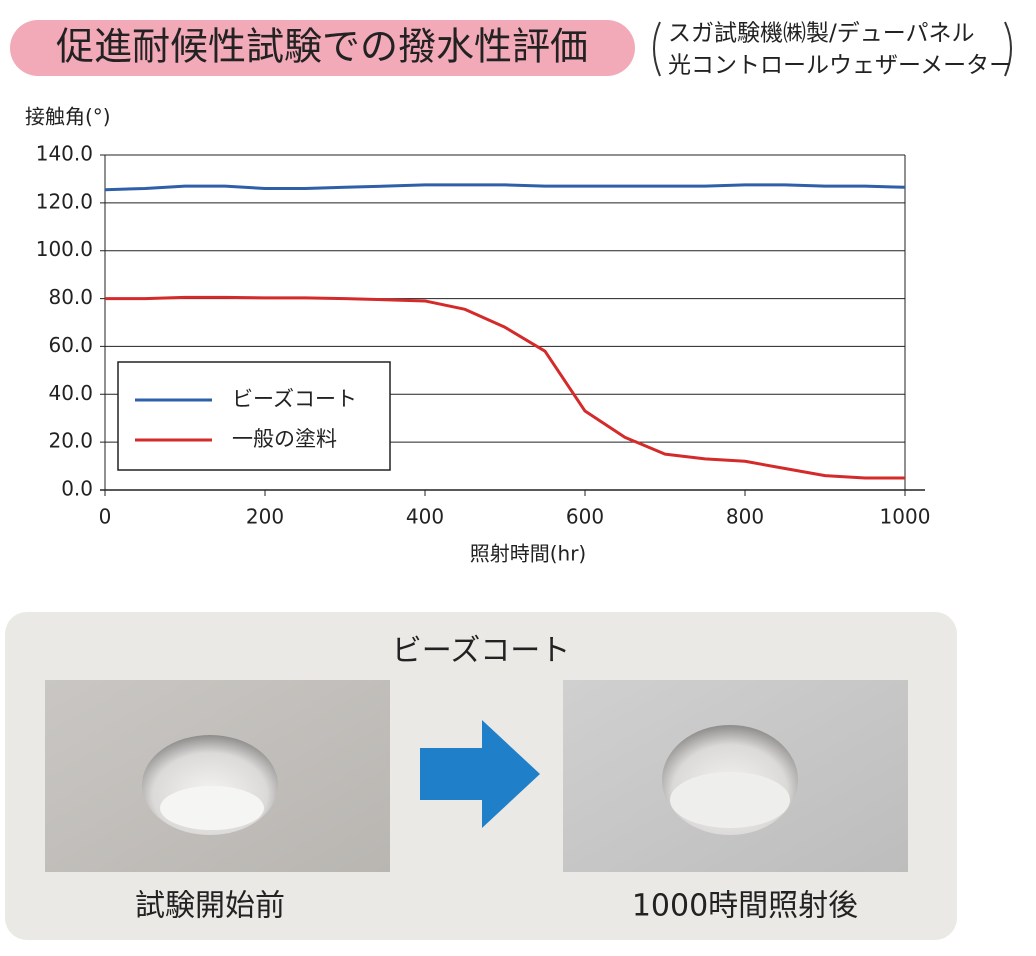  Describe the element at coordinates (105, 517) in the screenshot. I see `x-tick-label: 0` at that location.